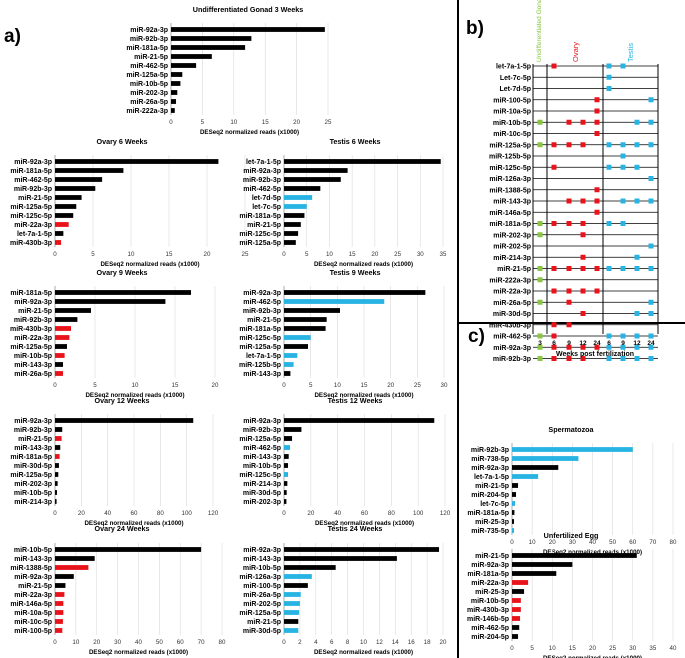 This screenshot has width=685, height=658. What do you see at coordinates (510, 168) in the screenshot?
I see `timeline-row-label: miR-125c-5p` at bounding box center [510, 168].